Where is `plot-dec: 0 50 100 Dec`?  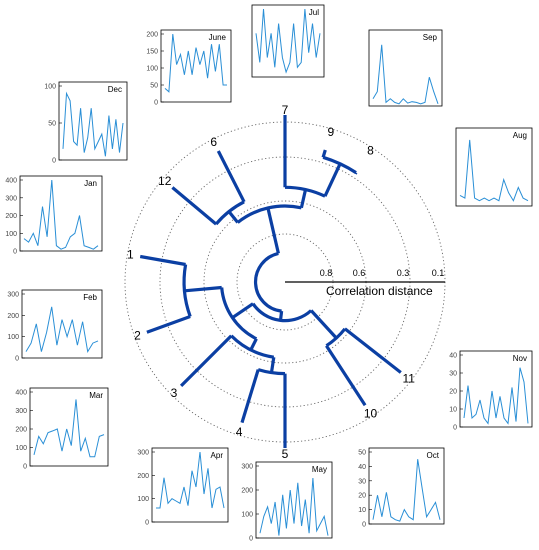 plot-dec: 0 50 100 Dec is located at coordinates (86, 123).